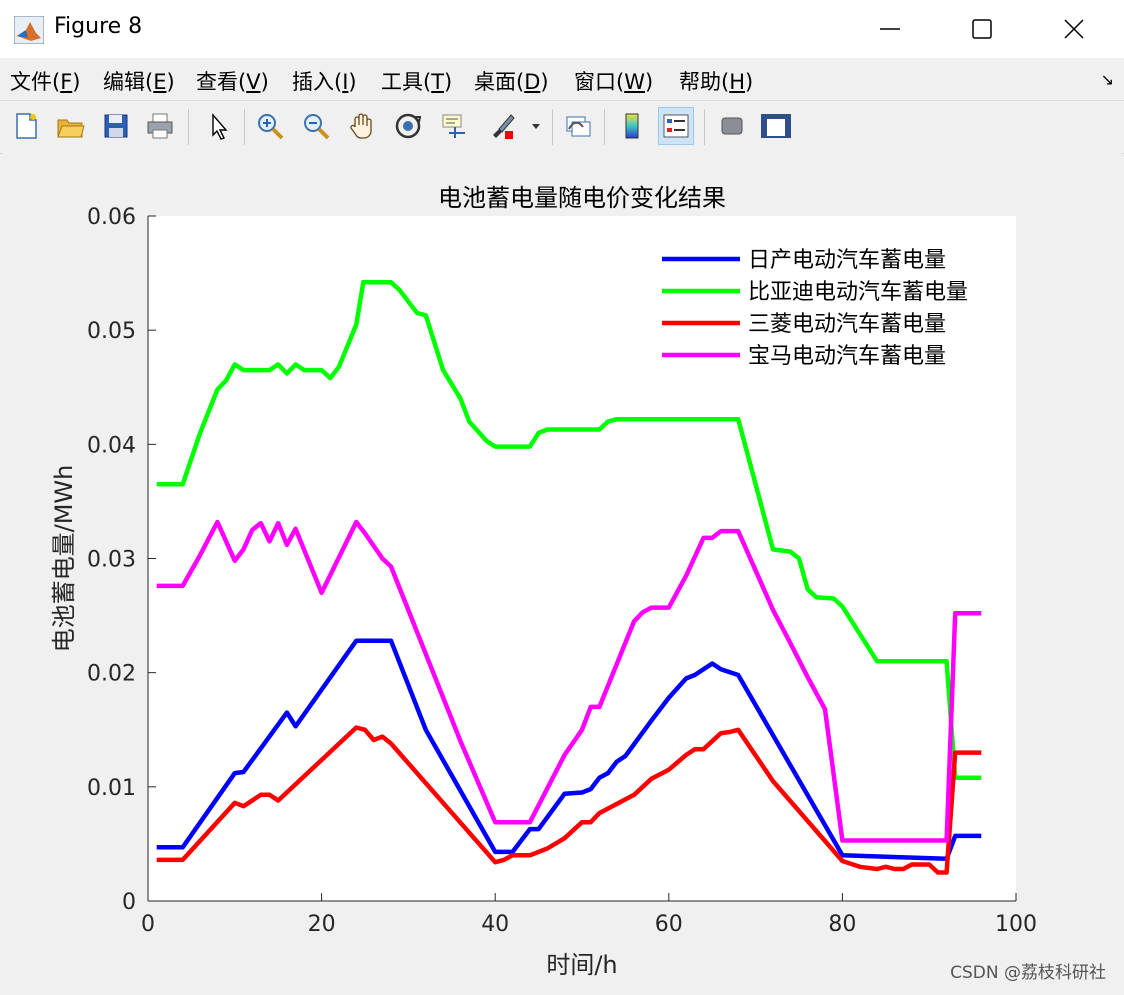  Describe the element at coordinates (1016, 924) in the screenshot. I see `x-tick-label: 100` at that location.